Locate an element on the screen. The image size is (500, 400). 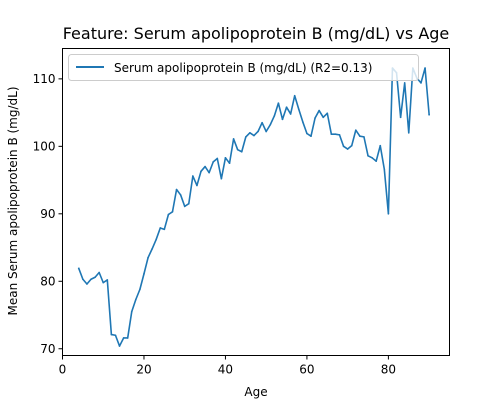
legend-label: Serum apolipoprotein B (mg/dL) (R2=0.13) is located at coordinates (243, 68).